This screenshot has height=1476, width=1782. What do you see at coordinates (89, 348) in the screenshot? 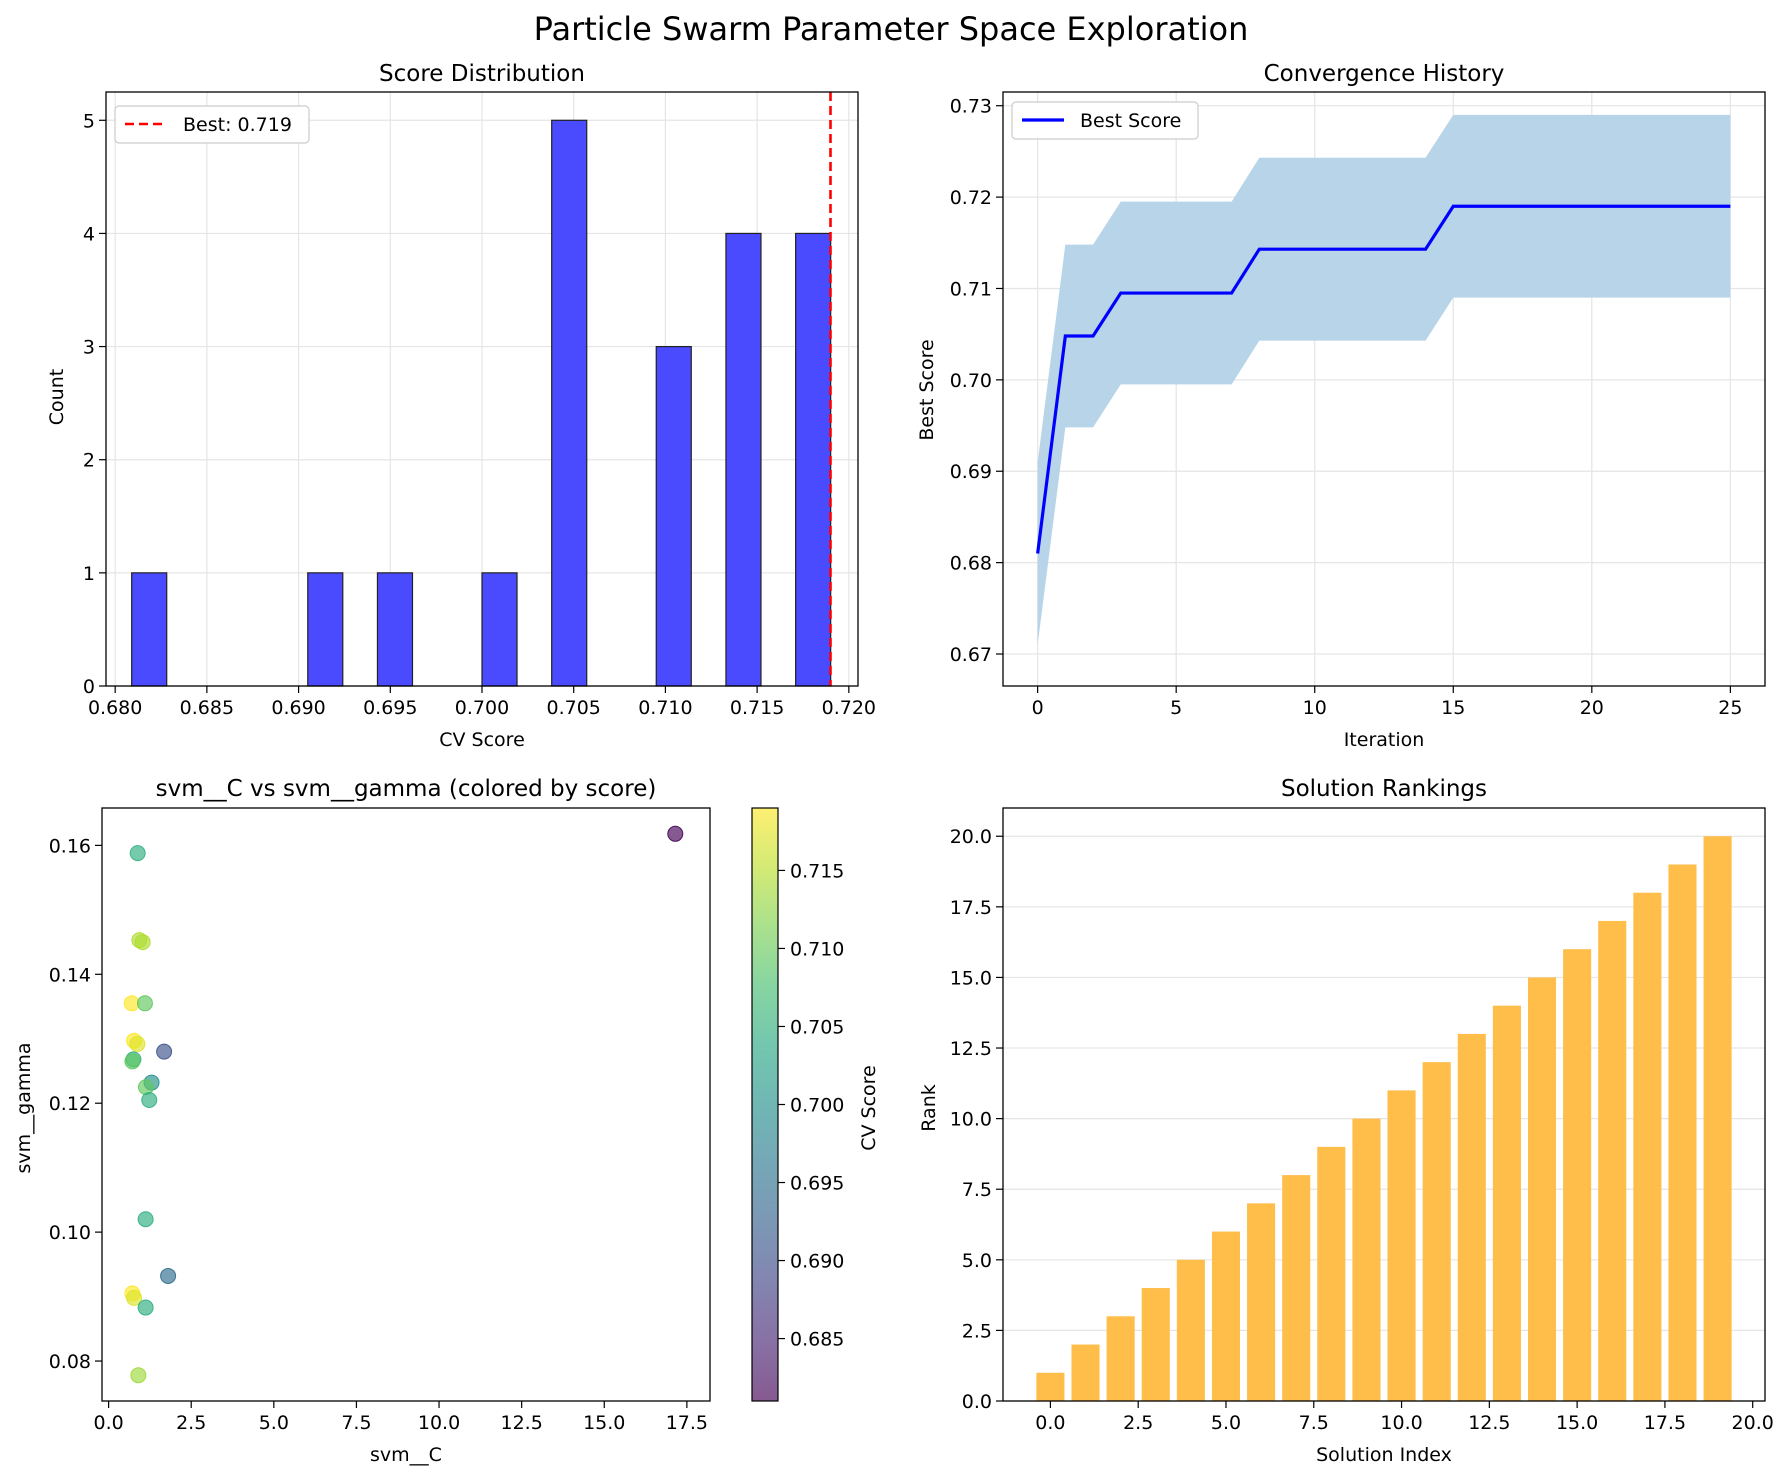
I see `score-distribution-ytick-label: 3` at bounding box center [89, 348].